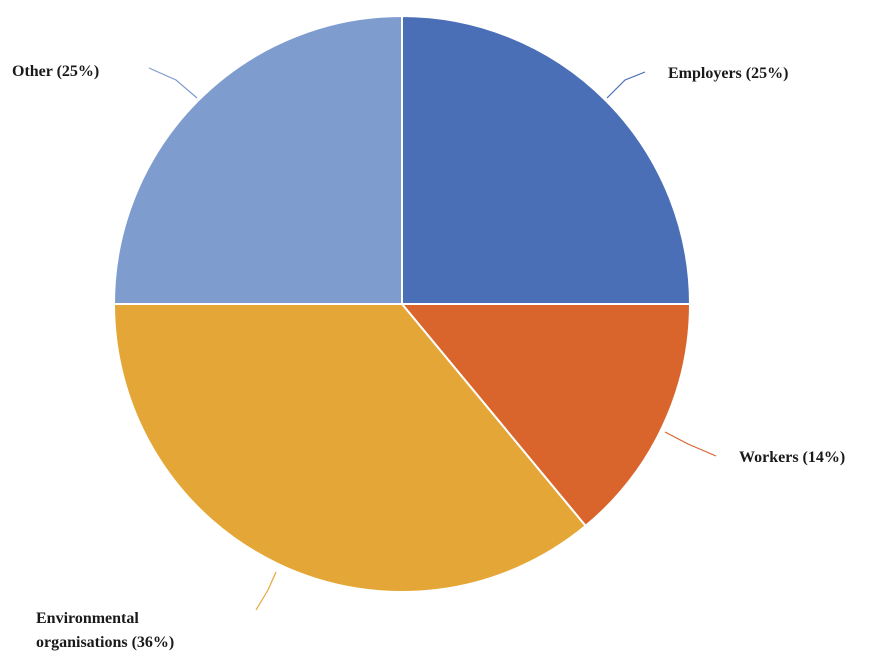  Describe the element at coordinates (545, 415) in the screenshot. I see `pie-slice-workers` at that location.